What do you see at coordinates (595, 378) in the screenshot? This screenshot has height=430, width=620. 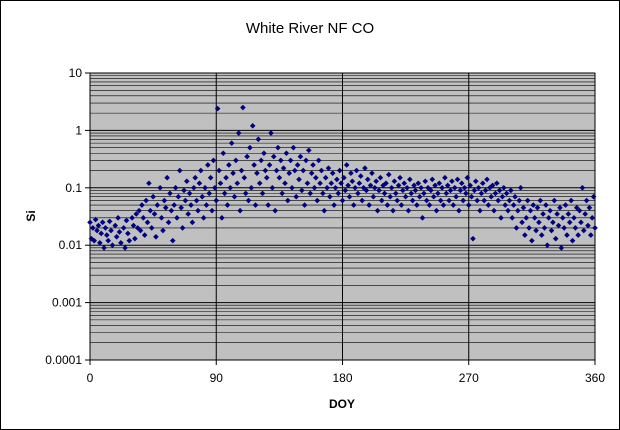 I see `x-tick-label: 360` at bounding box center [595, 378].